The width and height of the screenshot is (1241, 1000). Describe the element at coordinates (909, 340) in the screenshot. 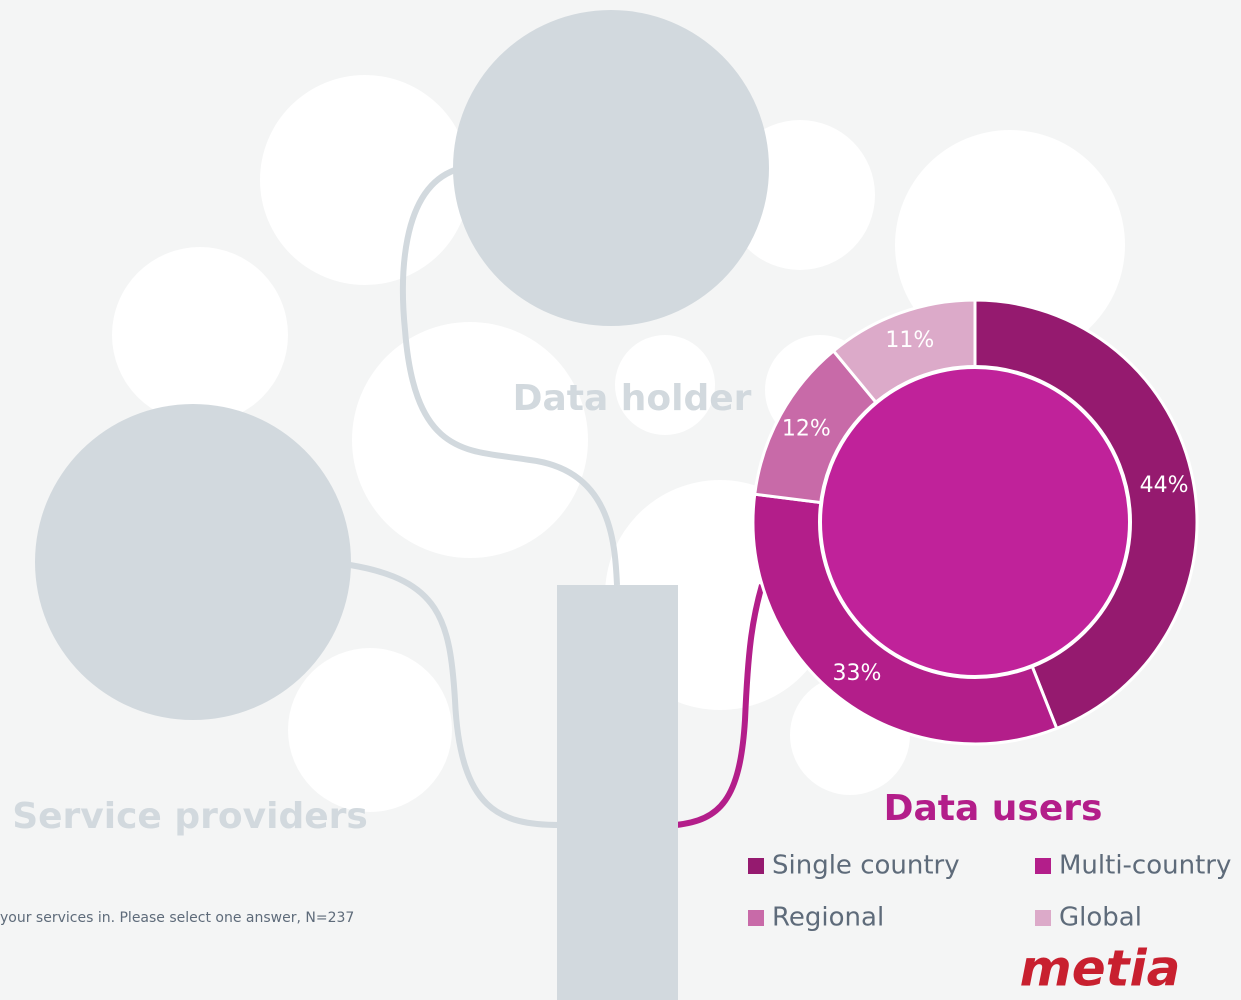

I see `data-label: 11%` at that location.